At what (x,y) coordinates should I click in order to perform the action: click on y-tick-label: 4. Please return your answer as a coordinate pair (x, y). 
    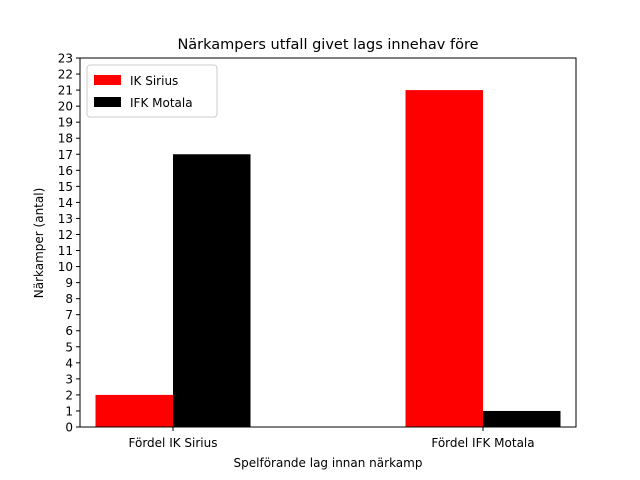
    Looking at the image, I should click on (69, 363).